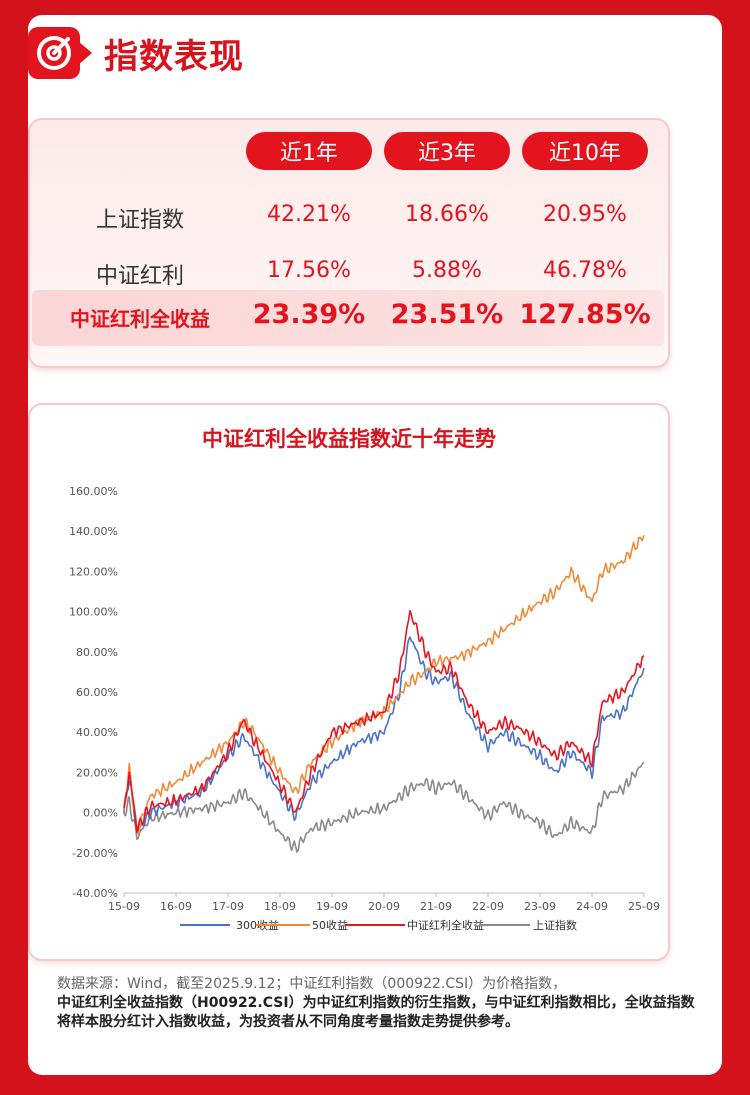 This screenshot has height=1095, width=750. What do you see at coordinates (644, 906) in the screenshot?
I see `x-tick-label: 25-09` at bounding box center [644, 906].